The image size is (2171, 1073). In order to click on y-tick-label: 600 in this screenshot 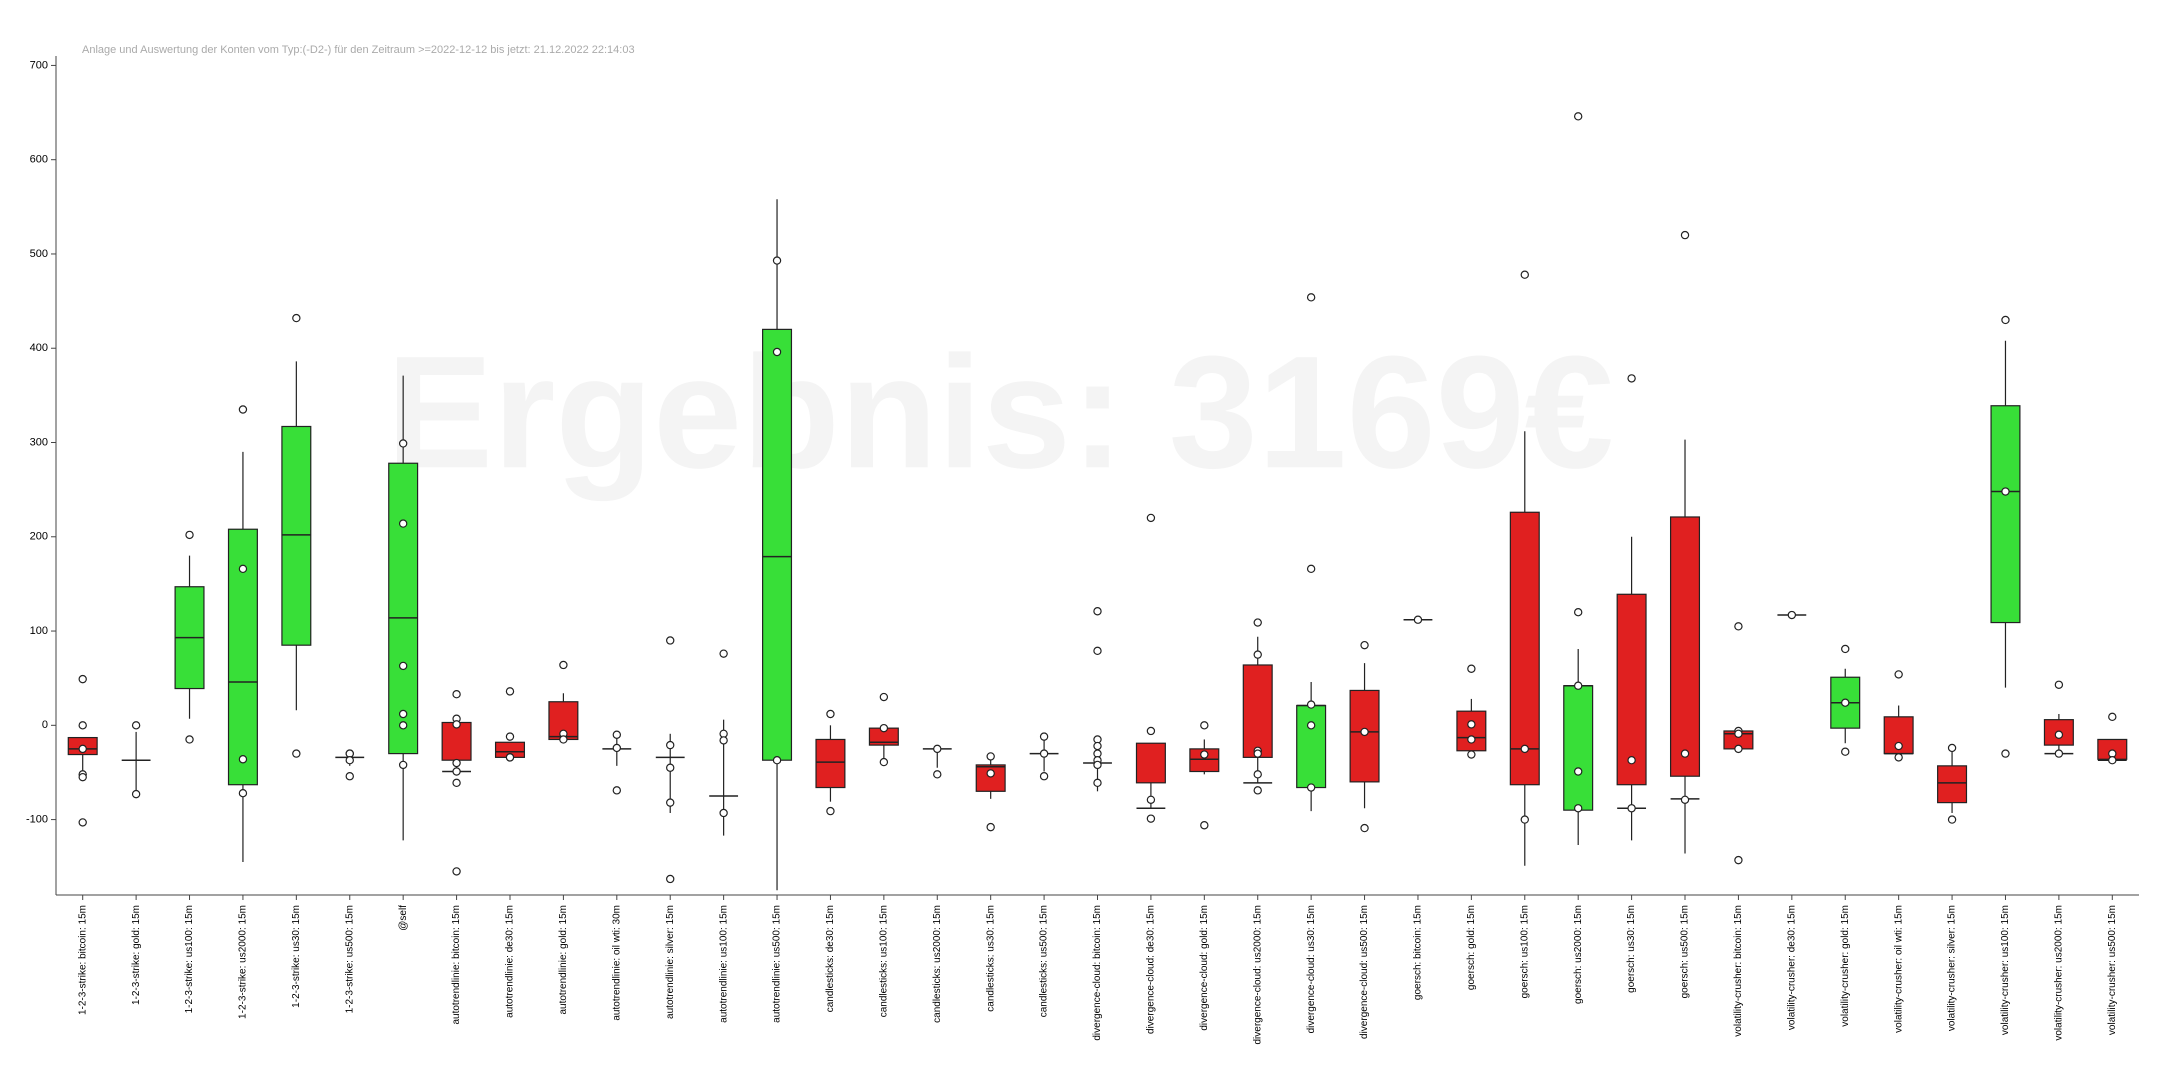, I will do `click(39, 160)`.